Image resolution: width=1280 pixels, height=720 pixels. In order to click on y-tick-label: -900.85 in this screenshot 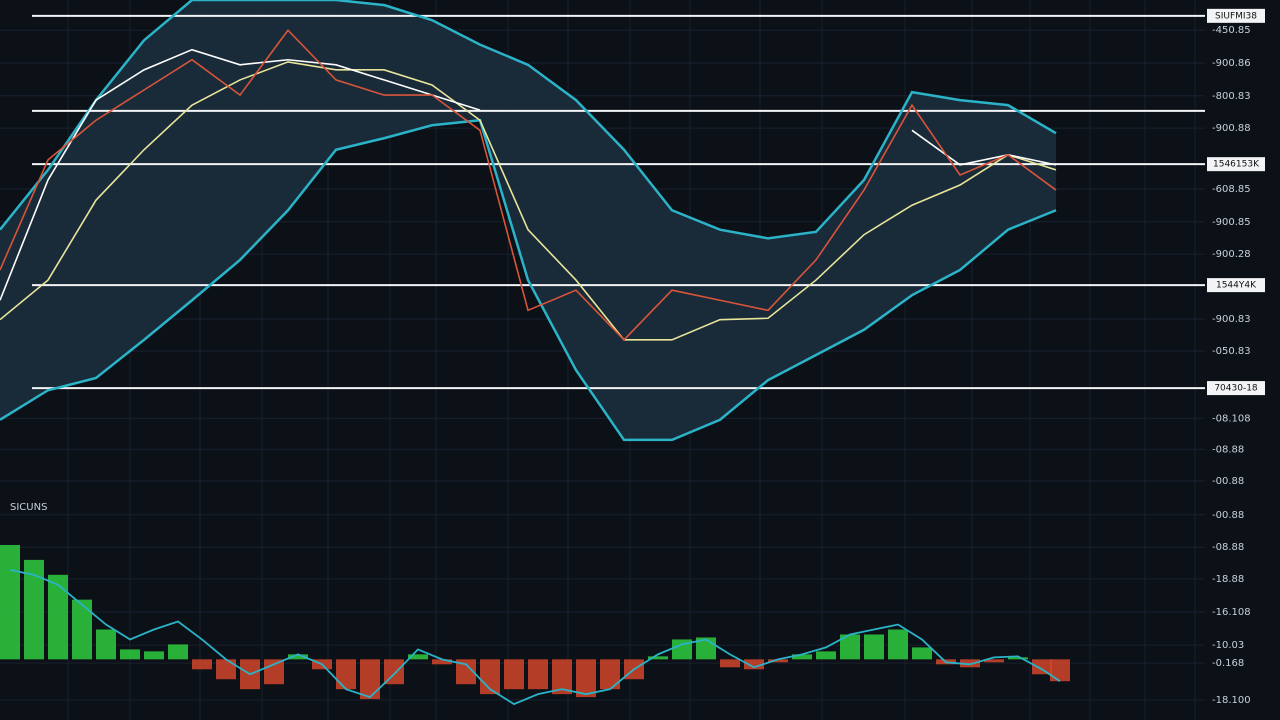, I will do `click(1231, 222)`.